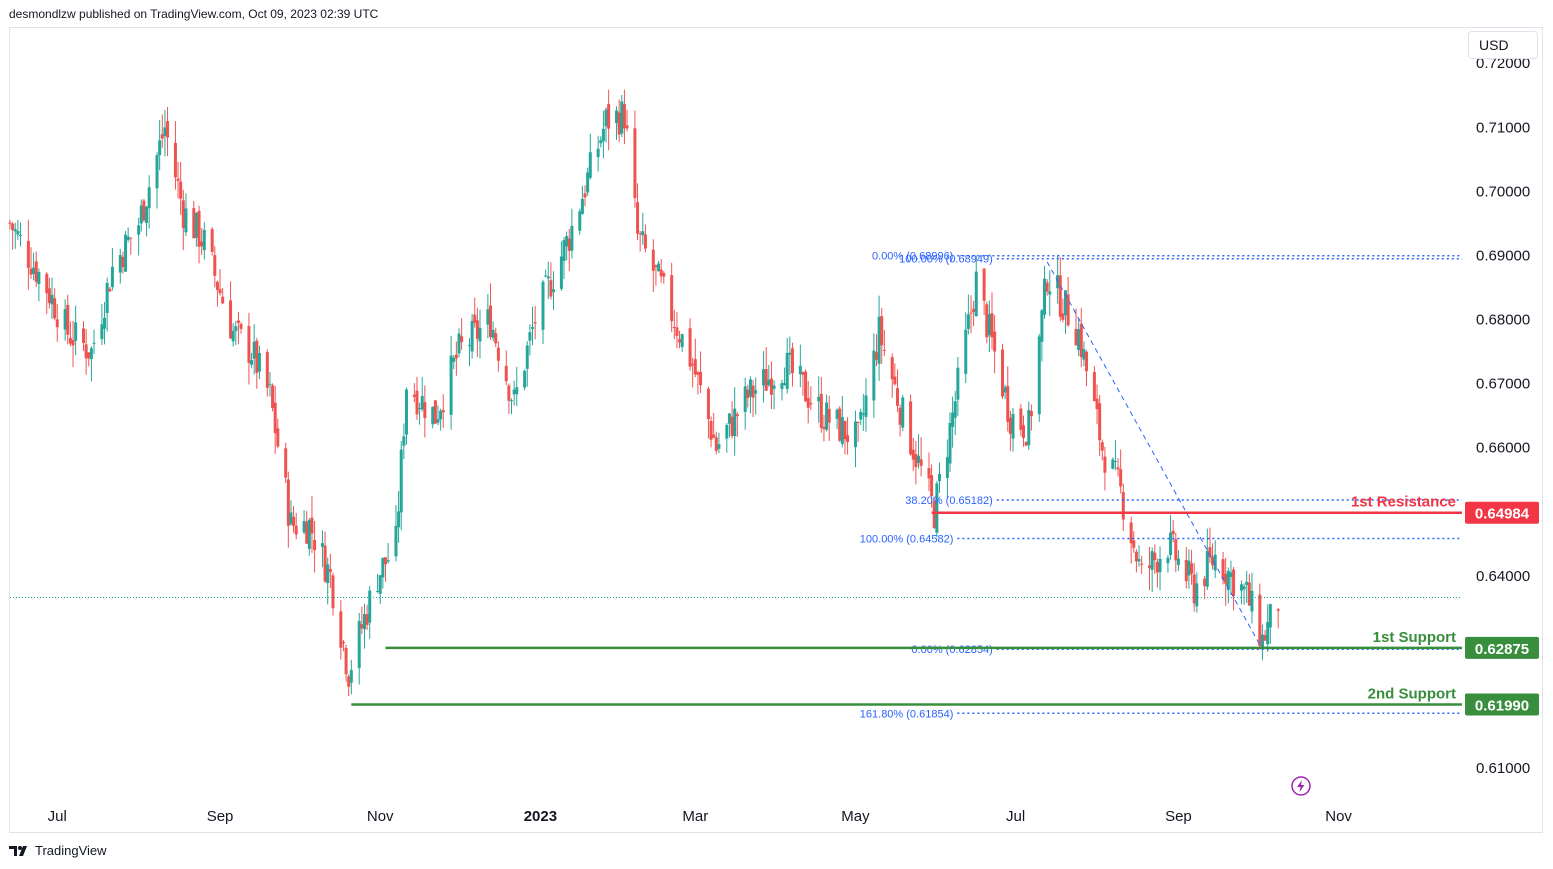 Image resolution: width=1553 pixels, height=869 pixels. I want to click on price-tag-value: 0.62875, so click(1502, 649).